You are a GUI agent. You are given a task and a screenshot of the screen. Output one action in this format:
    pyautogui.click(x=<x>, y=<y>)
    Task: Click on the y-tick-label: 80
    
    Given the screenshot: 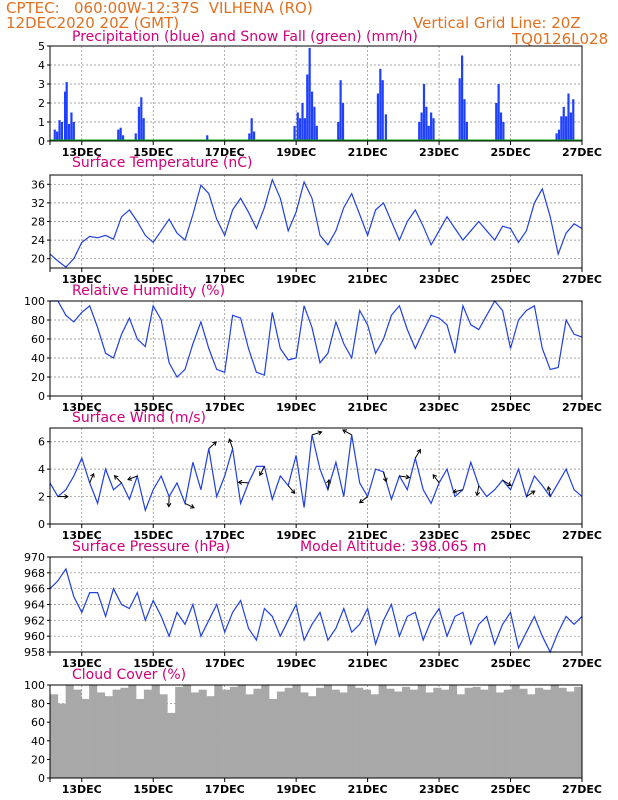 What is the action you would take?
    pyautogui.click(x=38, y=704)
    